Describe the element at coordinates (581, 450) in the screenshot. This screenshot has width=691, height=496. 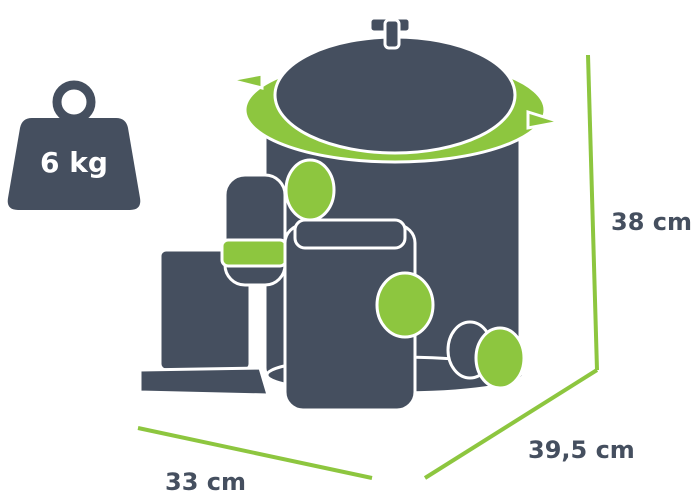
I see `depth-label: 39,5 cm` at that location.